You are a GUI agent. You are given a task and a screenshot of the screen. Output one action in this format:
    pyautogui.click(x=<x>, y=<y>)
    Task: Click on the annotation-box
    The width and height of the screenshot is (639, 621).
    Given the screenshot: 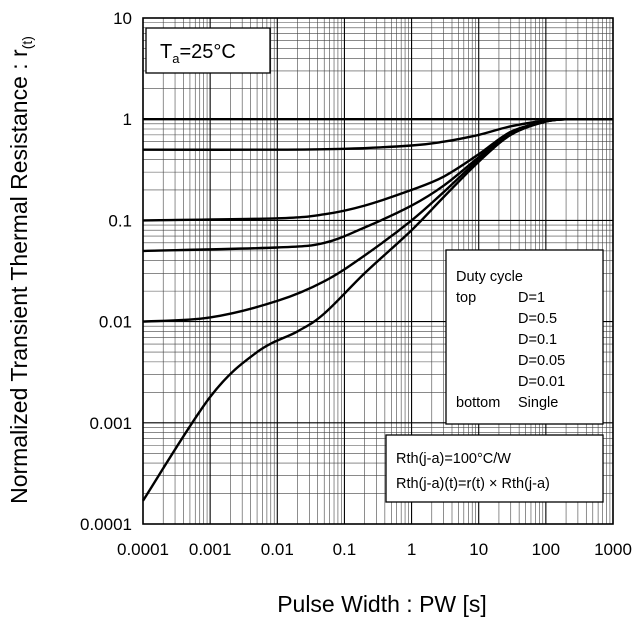 What is the action you would take?
    pyautogui.click(x=208, y=50)
    